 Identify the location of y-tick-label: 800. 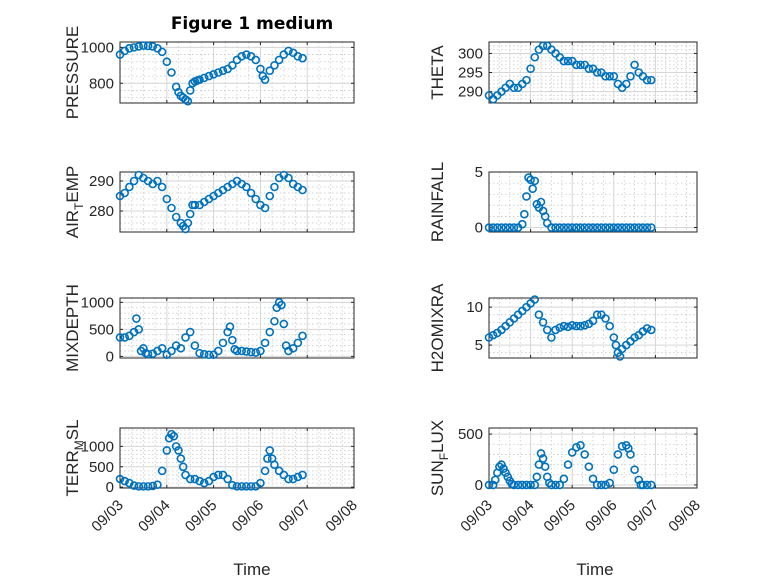
(101, 83).